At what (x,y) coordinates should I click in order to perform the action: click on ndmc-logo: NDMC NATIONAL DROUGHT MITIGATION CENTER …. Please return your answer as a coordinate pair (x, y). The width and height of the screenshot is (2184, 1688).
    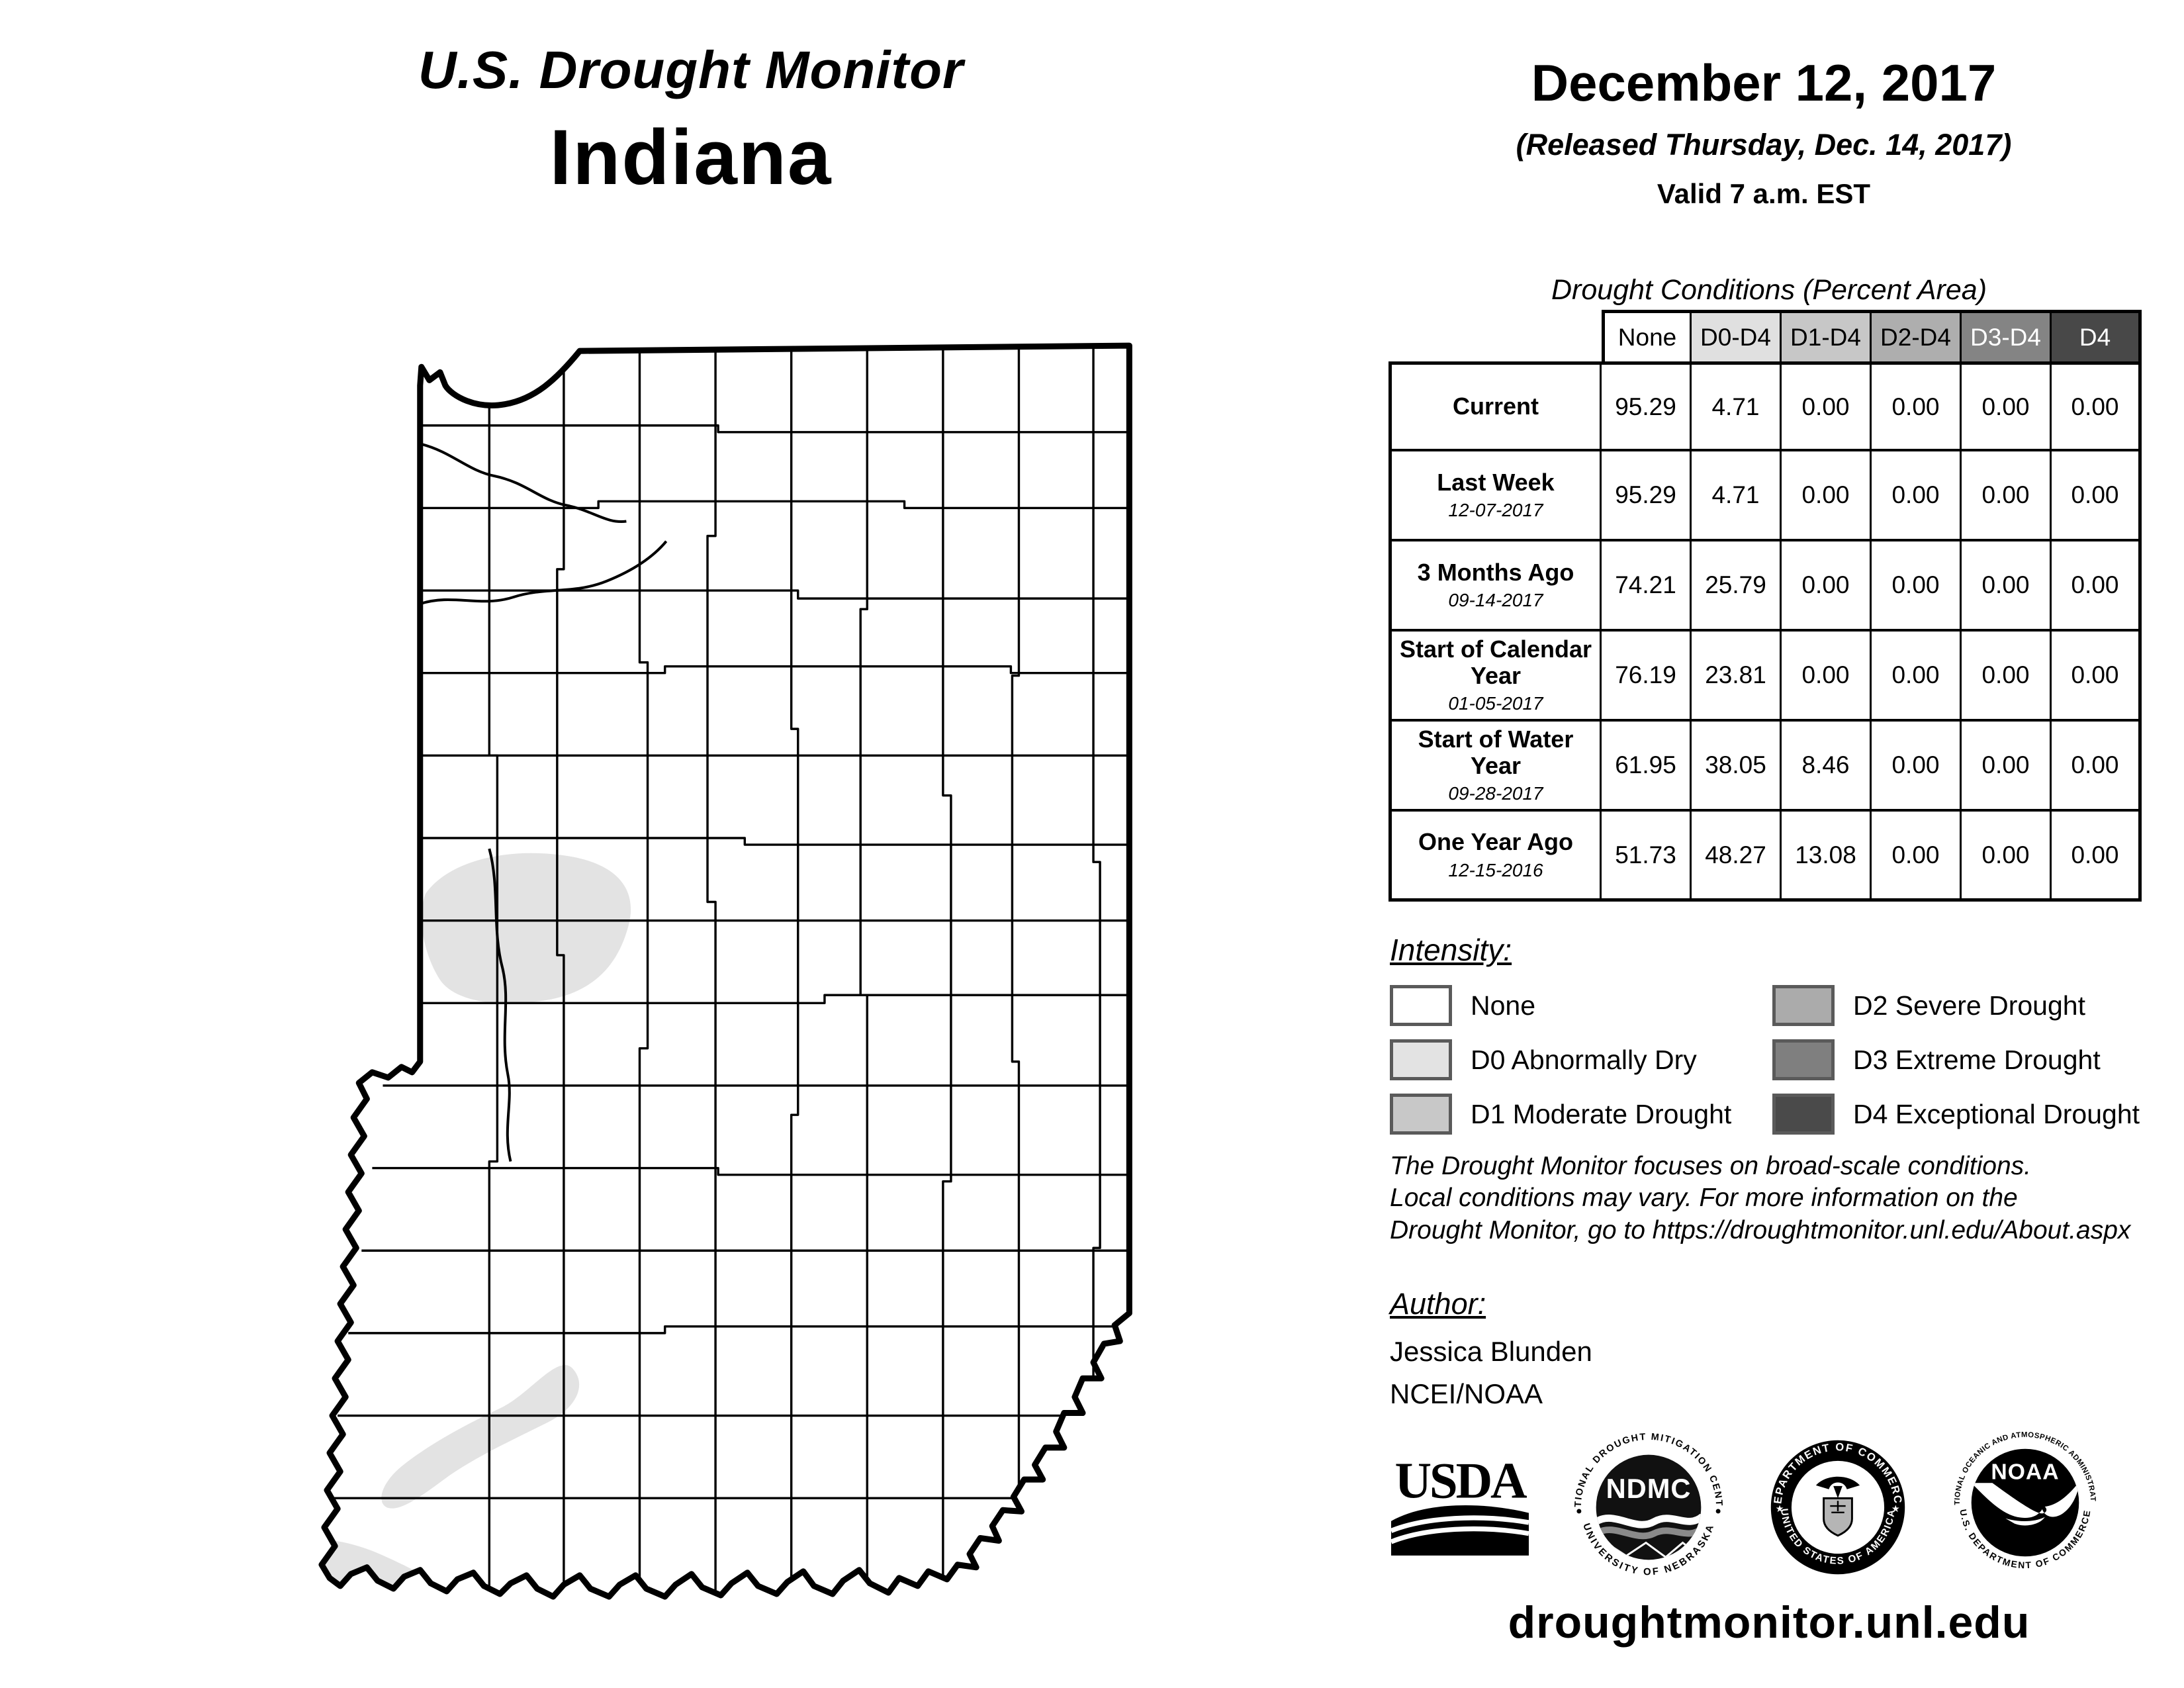
    Looking at the image, I should click on (1649, 1507).